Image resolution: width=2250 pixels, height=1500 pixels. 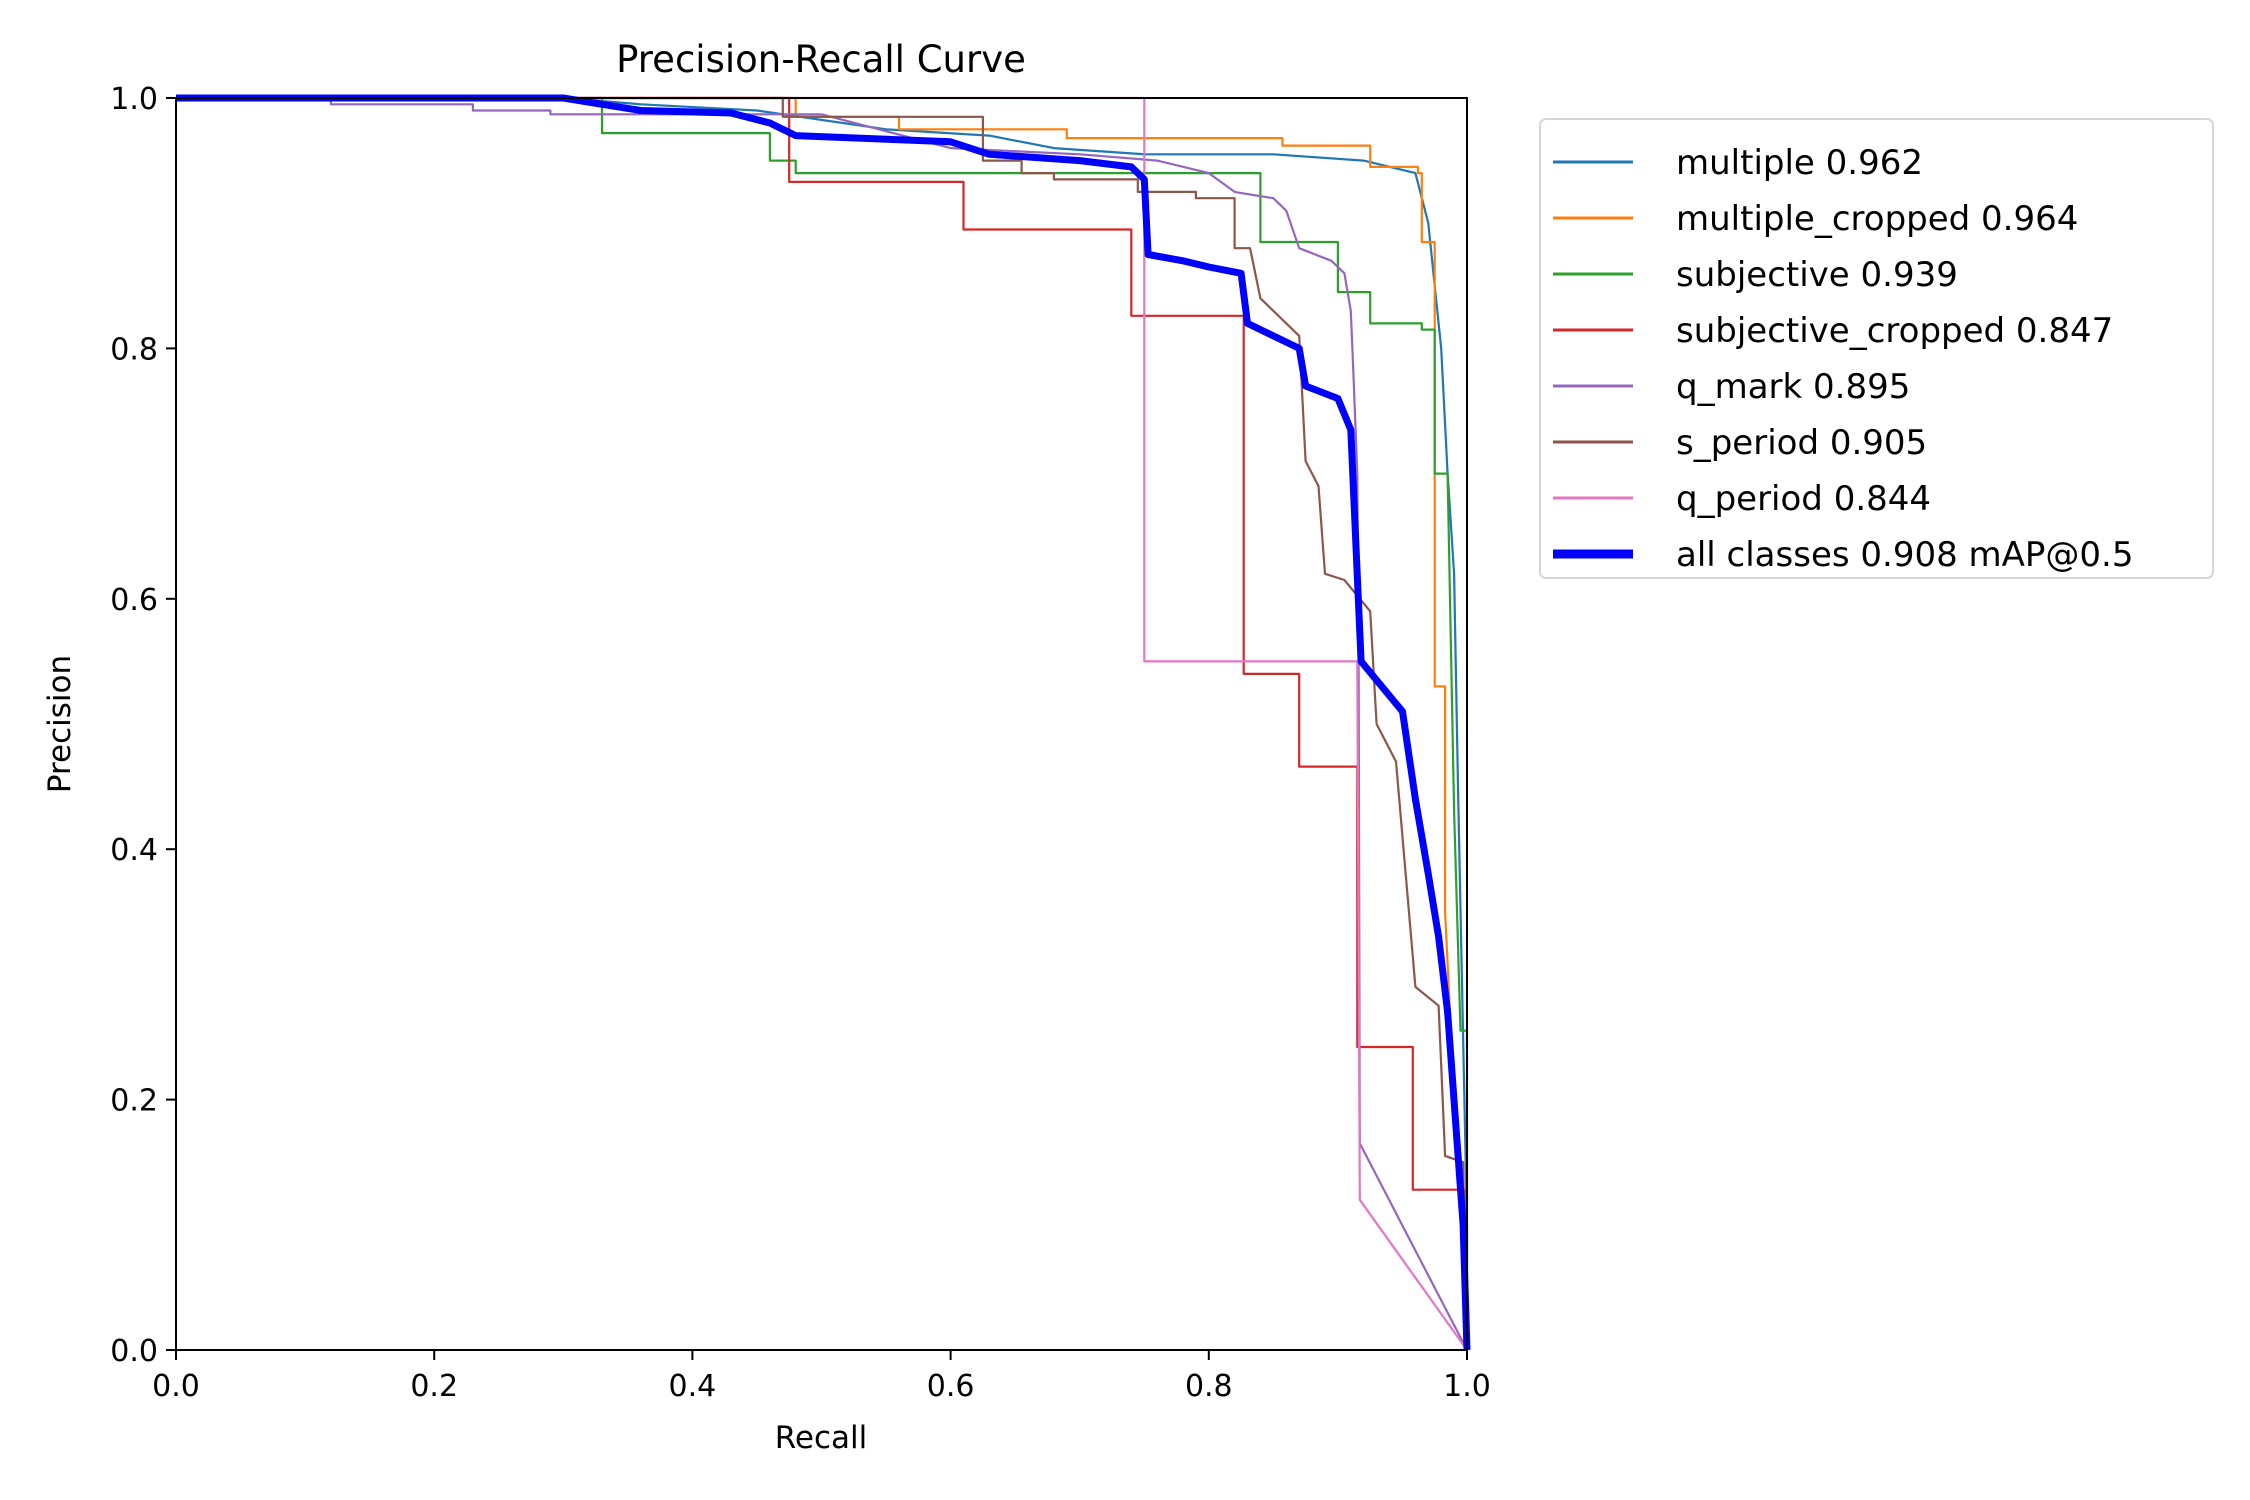 I want to click on x-tick-label: 0.8, so click(x=1209, y=1386).